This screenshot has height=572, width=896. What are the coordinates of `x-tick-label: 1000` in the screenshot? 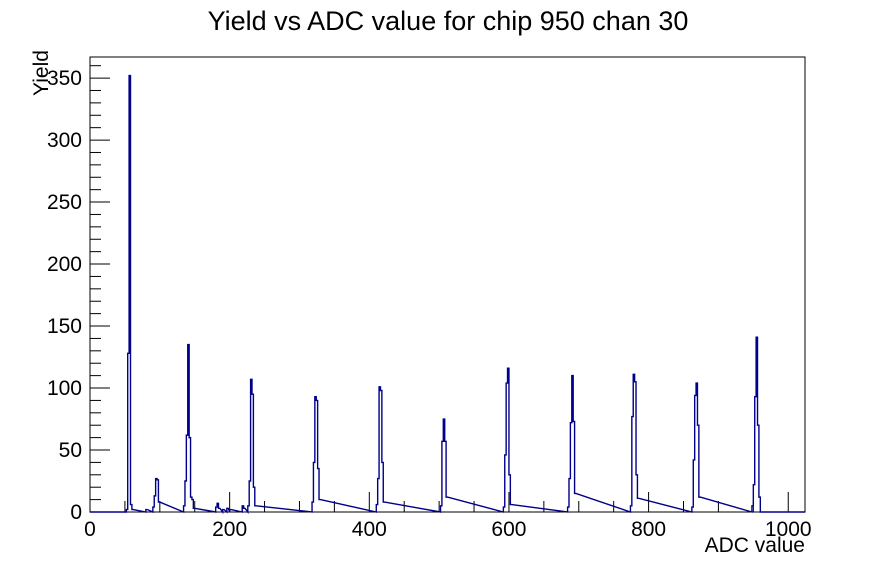 It's located at (788, 529).